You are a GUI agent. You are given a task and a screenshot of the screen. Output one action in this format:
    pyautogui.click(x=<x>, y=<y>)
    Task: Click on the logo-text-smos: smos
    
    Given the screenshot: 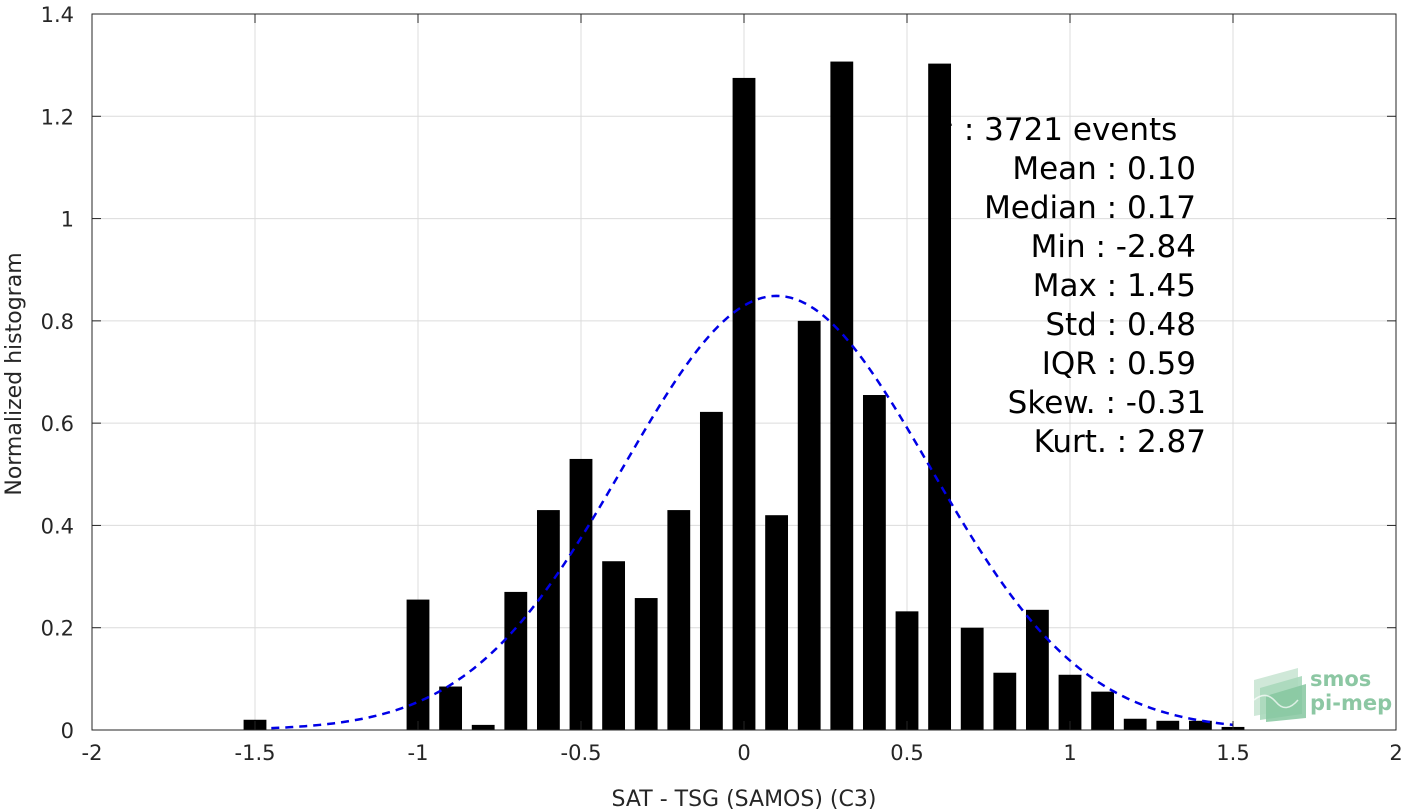 What is the action you would take?
    pyautogui.click(x=1340, y=679)
    